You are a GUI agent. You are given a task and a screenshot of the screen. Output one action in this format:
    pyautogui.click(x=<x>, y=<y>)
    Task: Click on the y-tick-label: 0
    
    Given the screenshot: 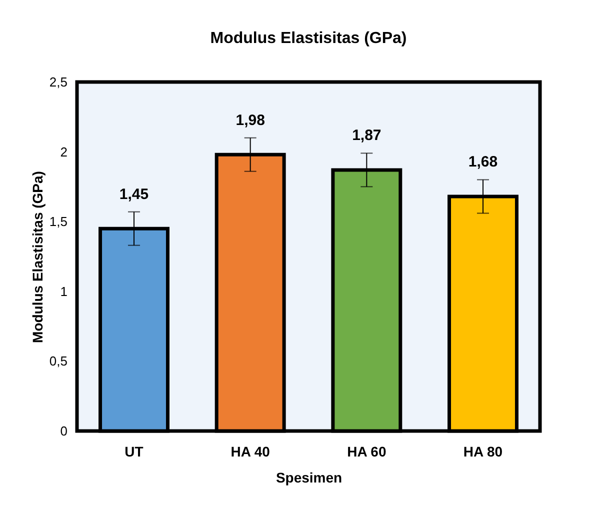 What is the action you would take?
    pyautogui.click(x=64, y=431)
    